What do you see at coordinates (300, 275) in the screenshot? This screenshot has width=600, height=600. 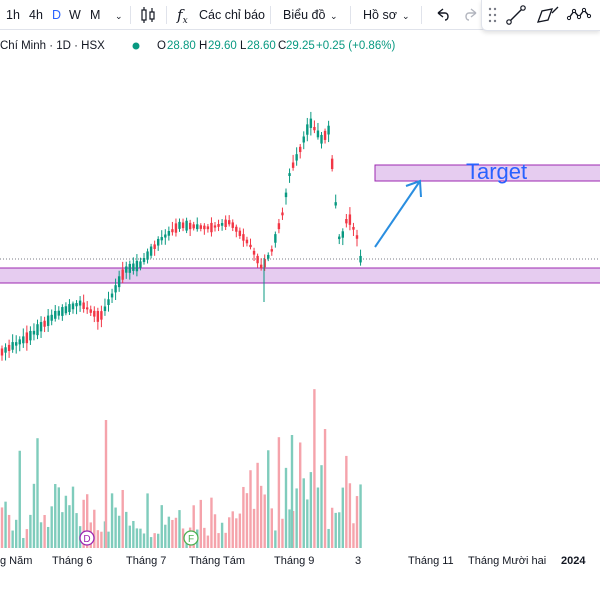 I see `support-zone` at bounding box center [300, 275].